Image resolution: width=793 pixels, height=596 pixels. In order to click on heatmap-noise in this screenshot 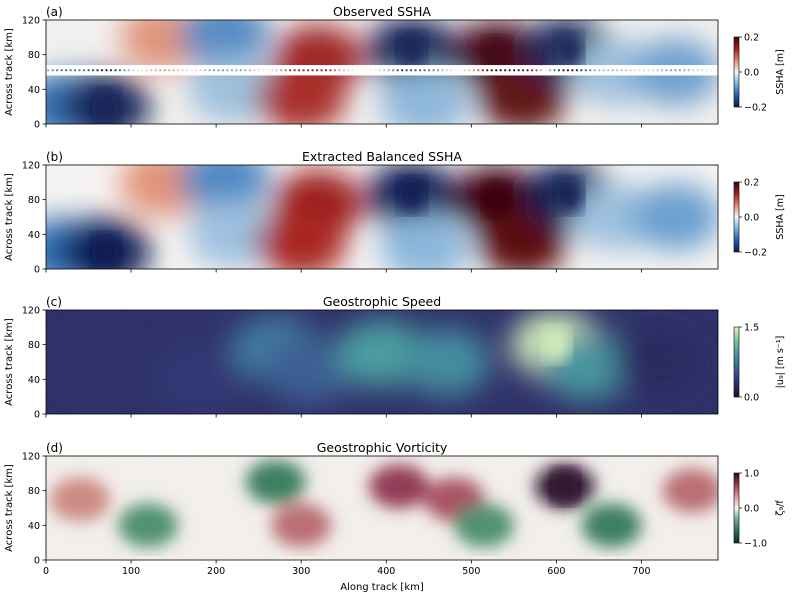, I will do `click(382, 508)`.